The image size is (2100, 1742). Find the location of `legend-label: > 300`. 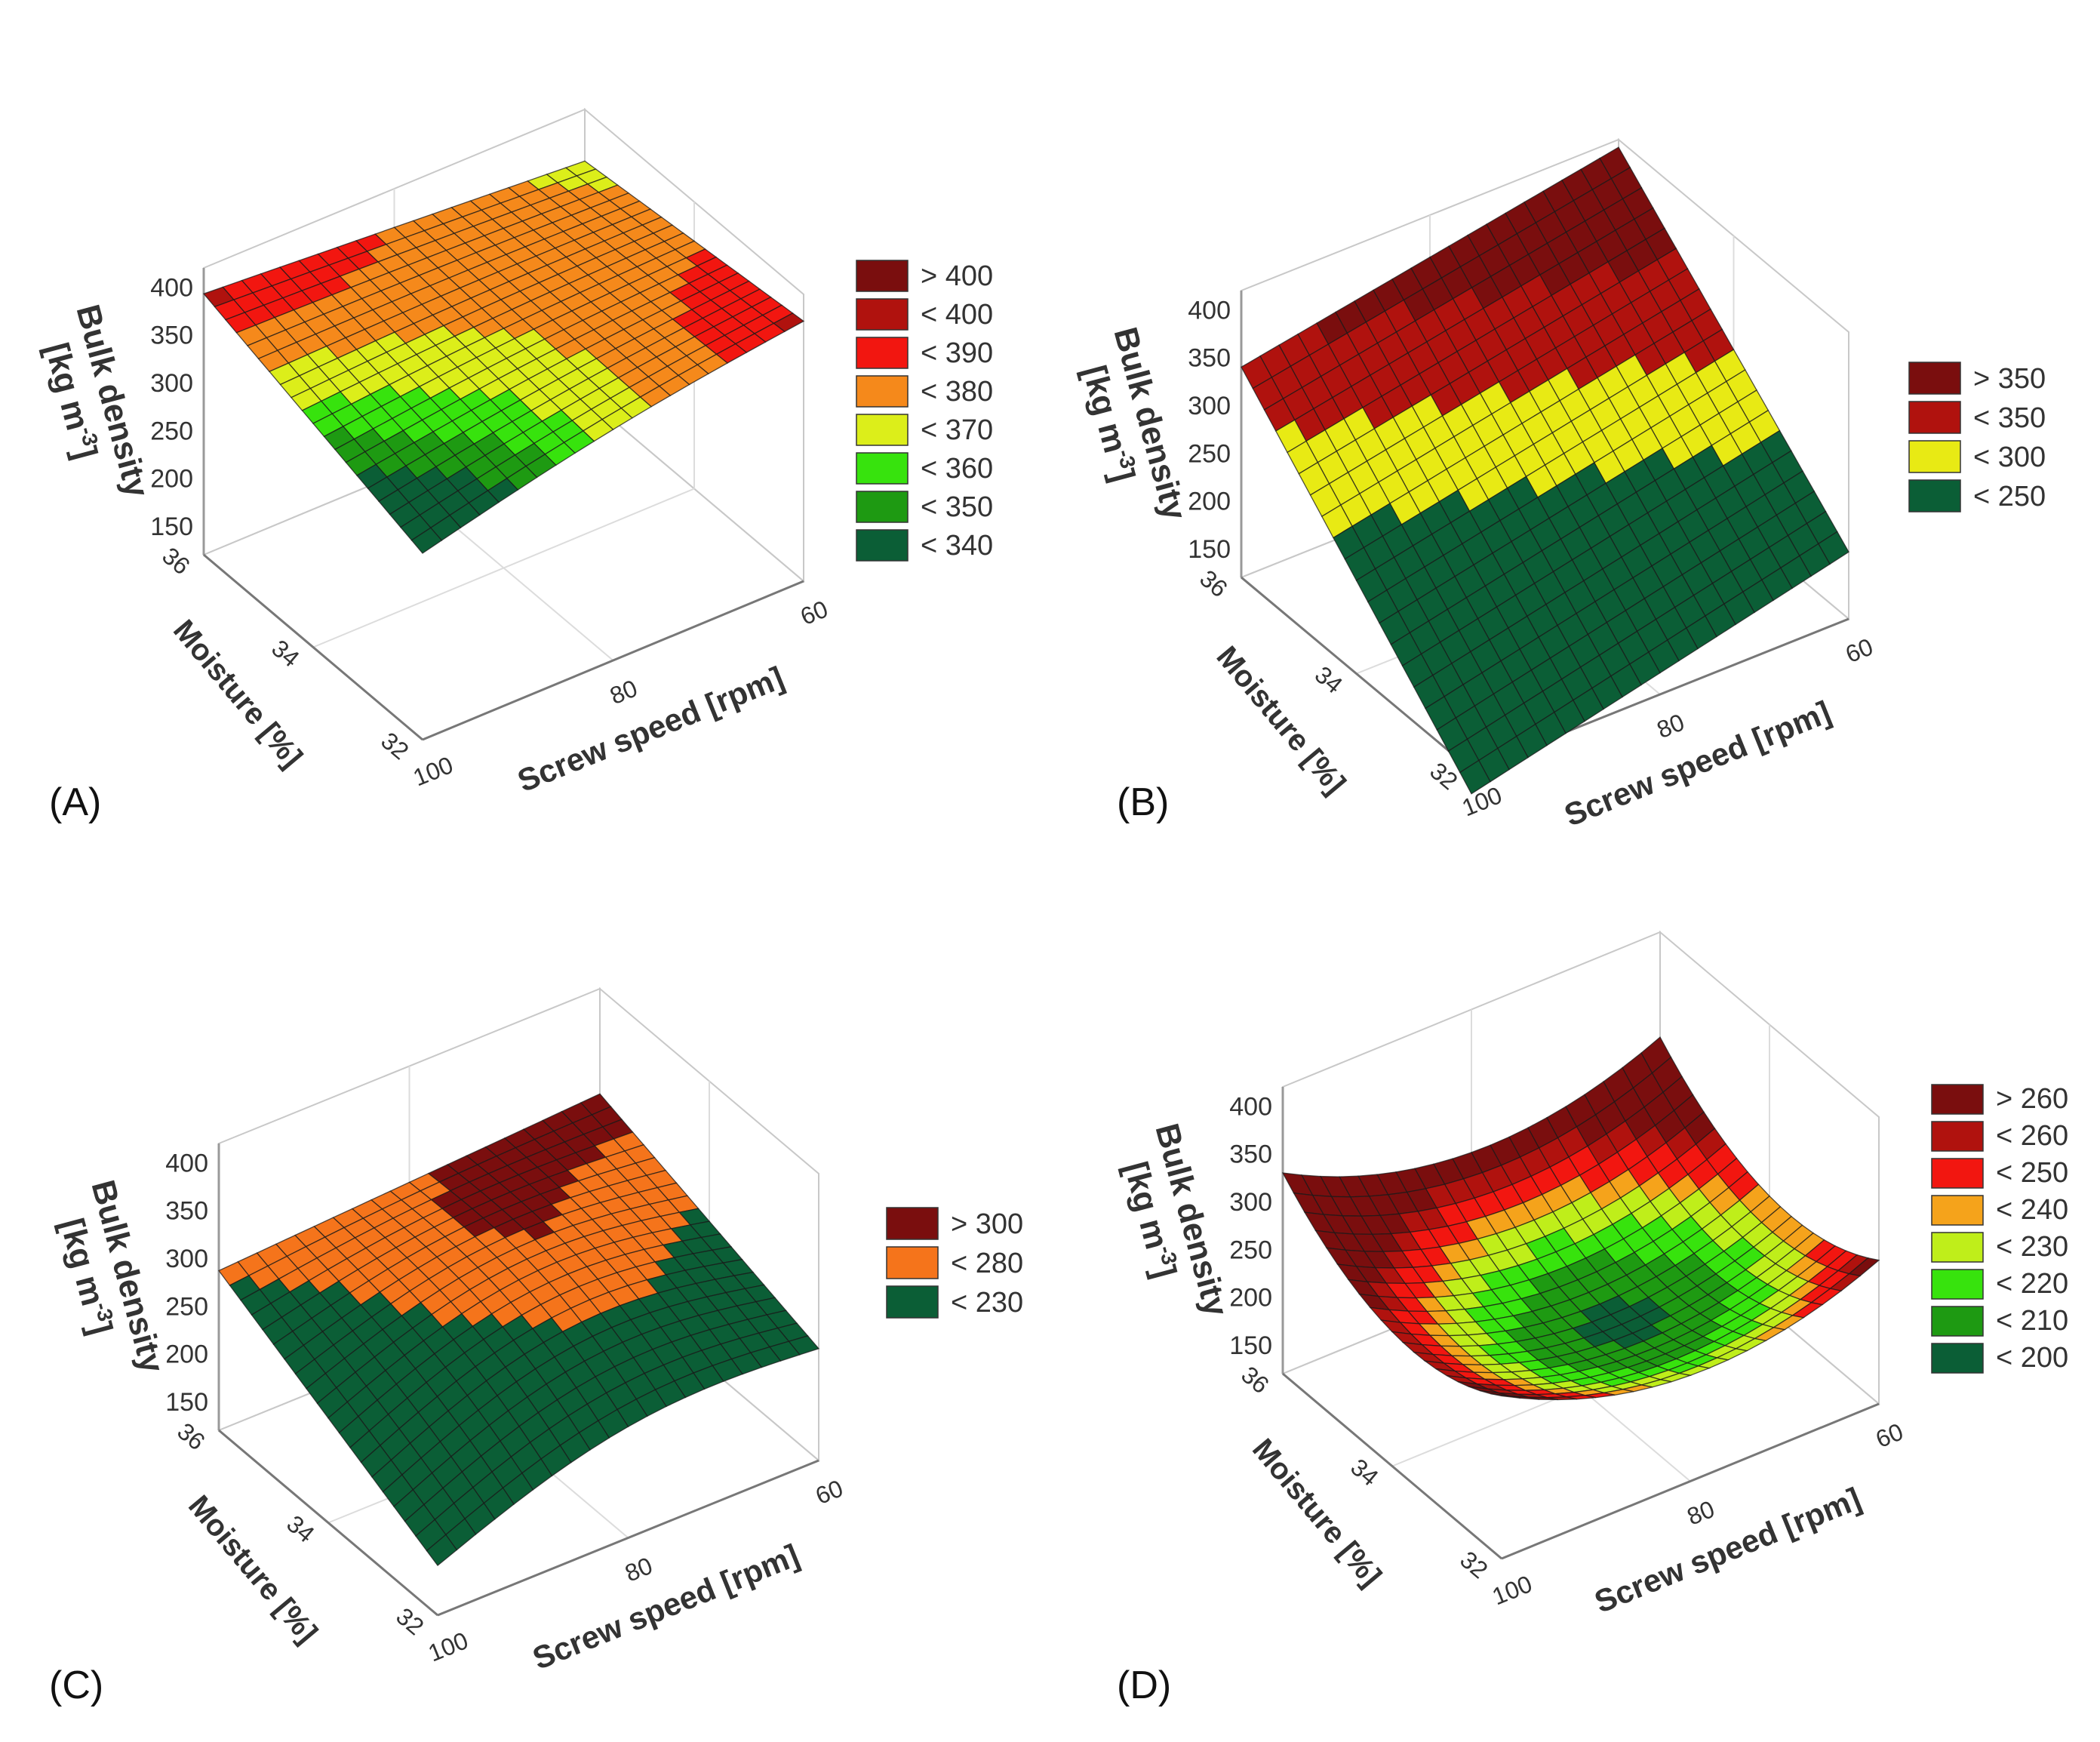

legend-label: > 300 is located at coordinates (987, 1224).